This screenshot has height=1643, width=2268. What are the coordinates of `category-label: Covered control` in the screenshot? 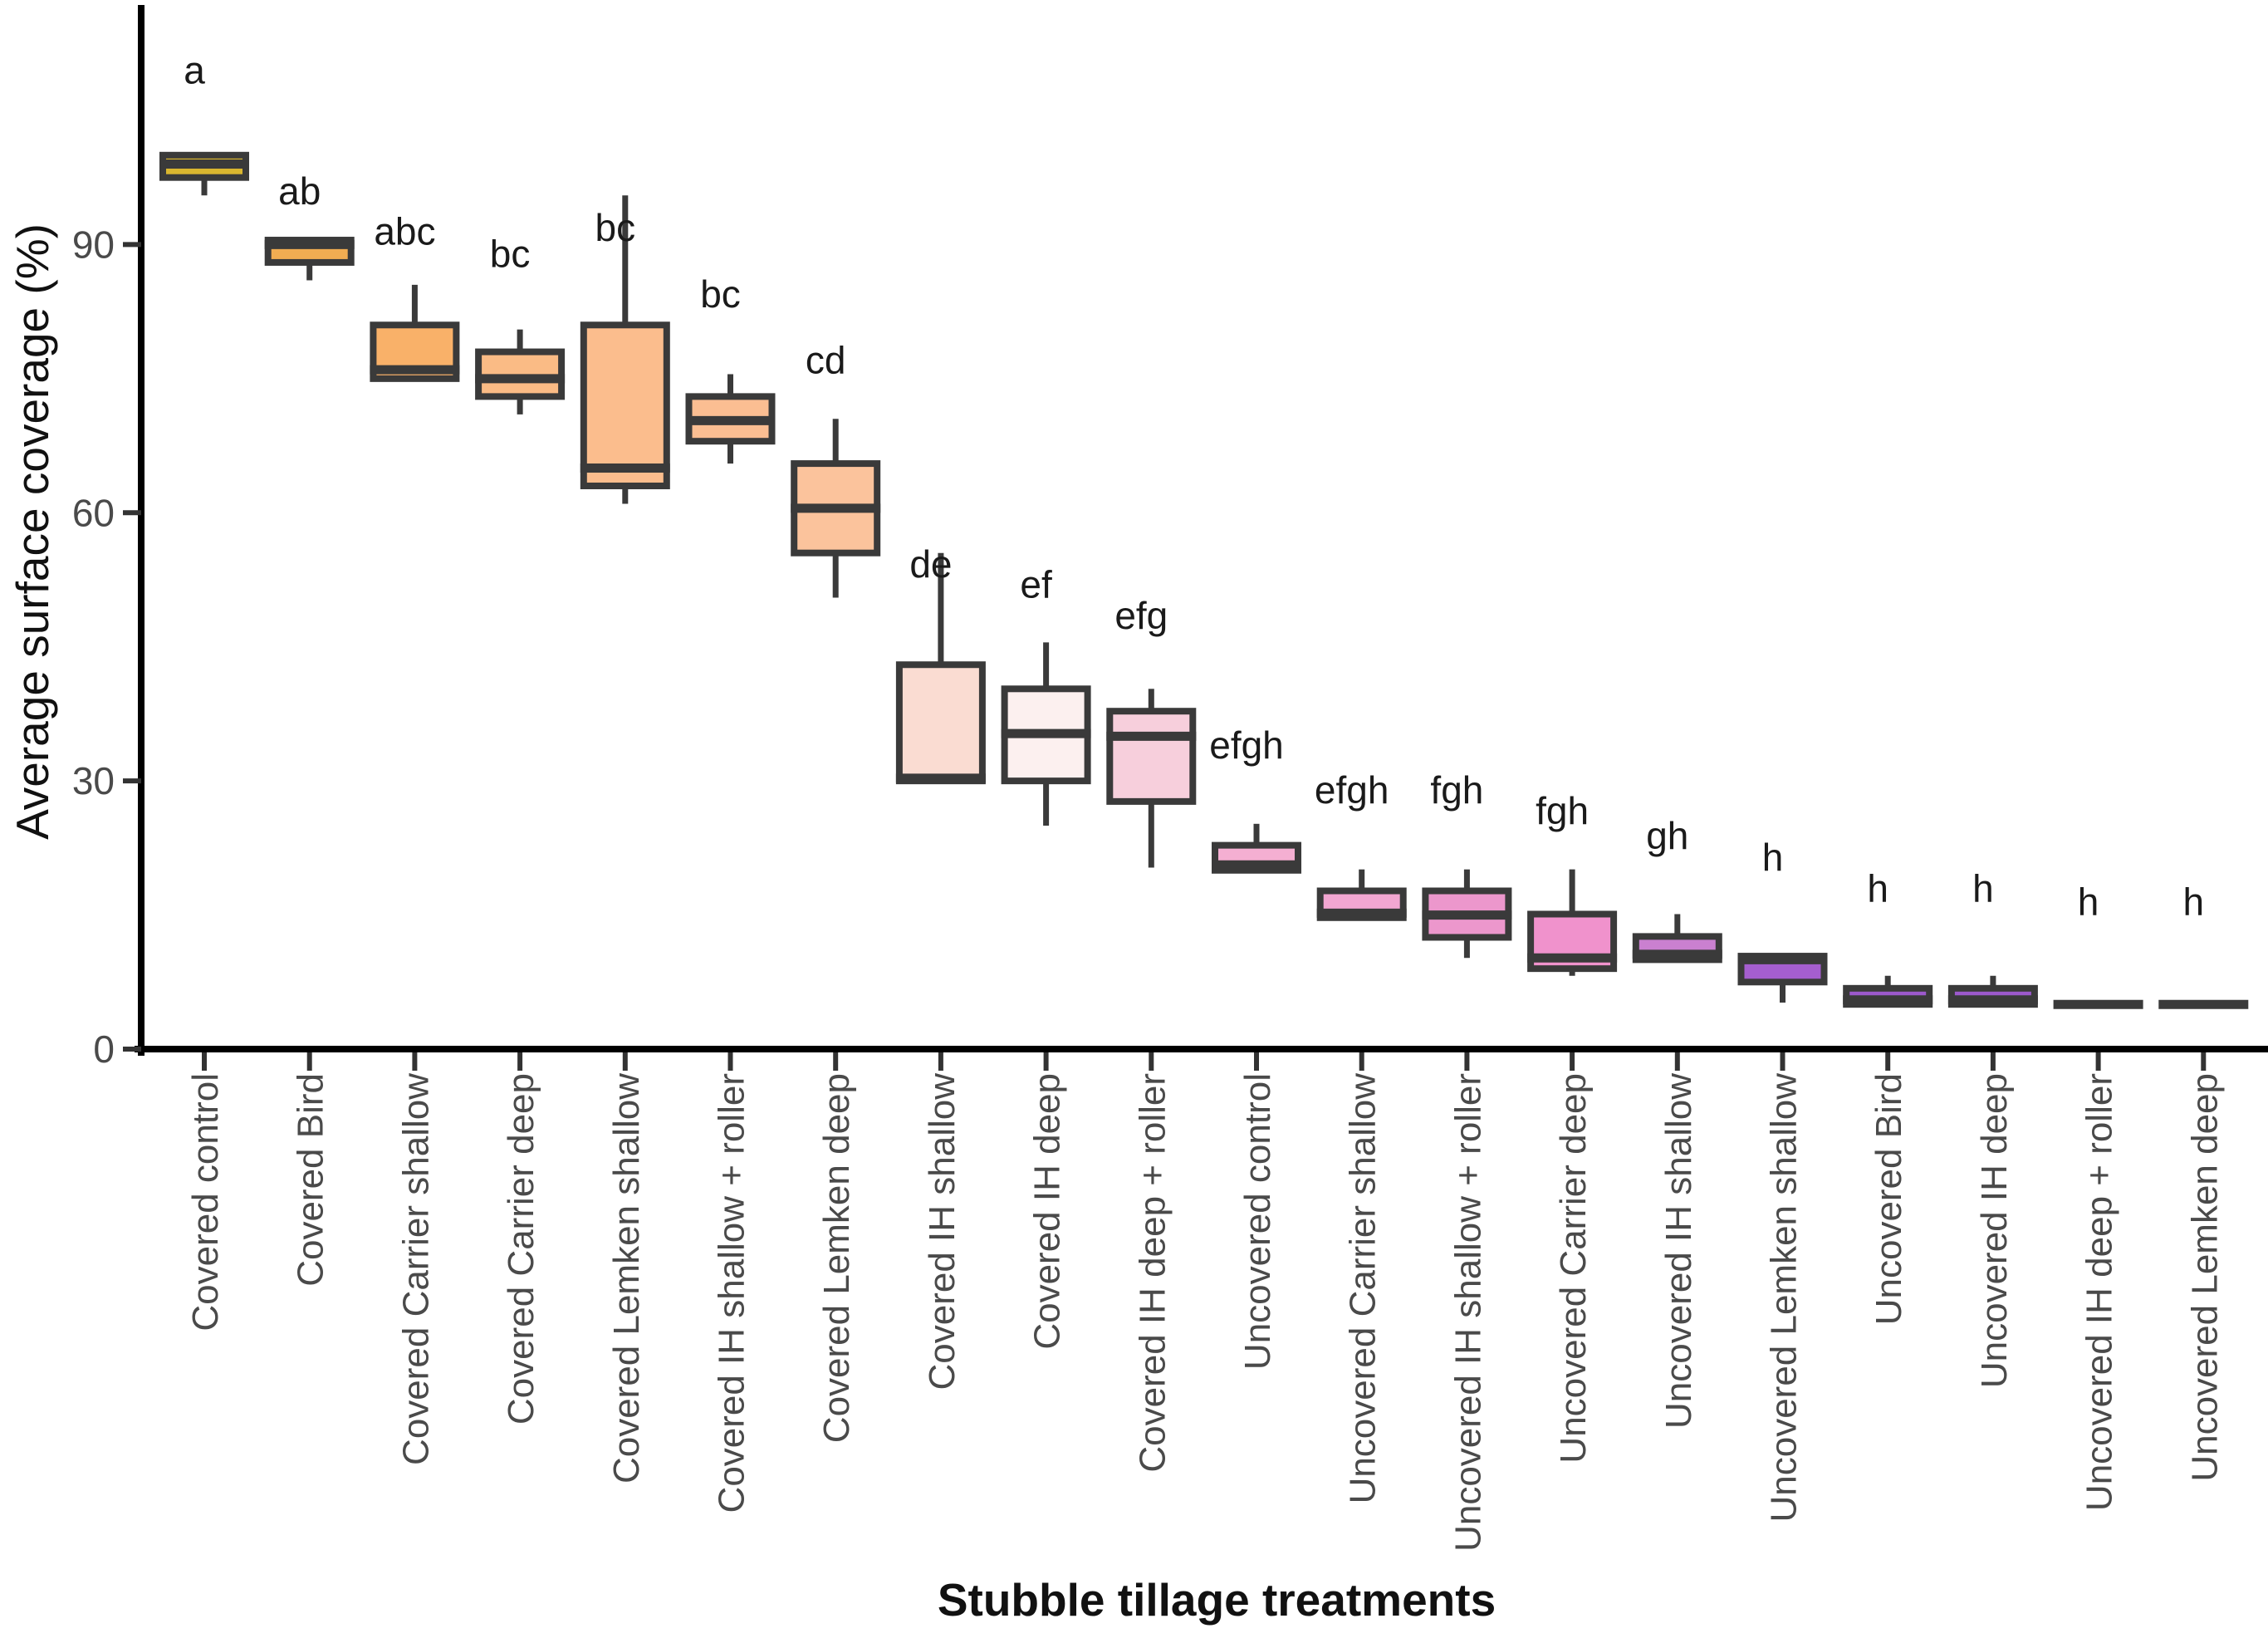 It's located at (205, 1202).